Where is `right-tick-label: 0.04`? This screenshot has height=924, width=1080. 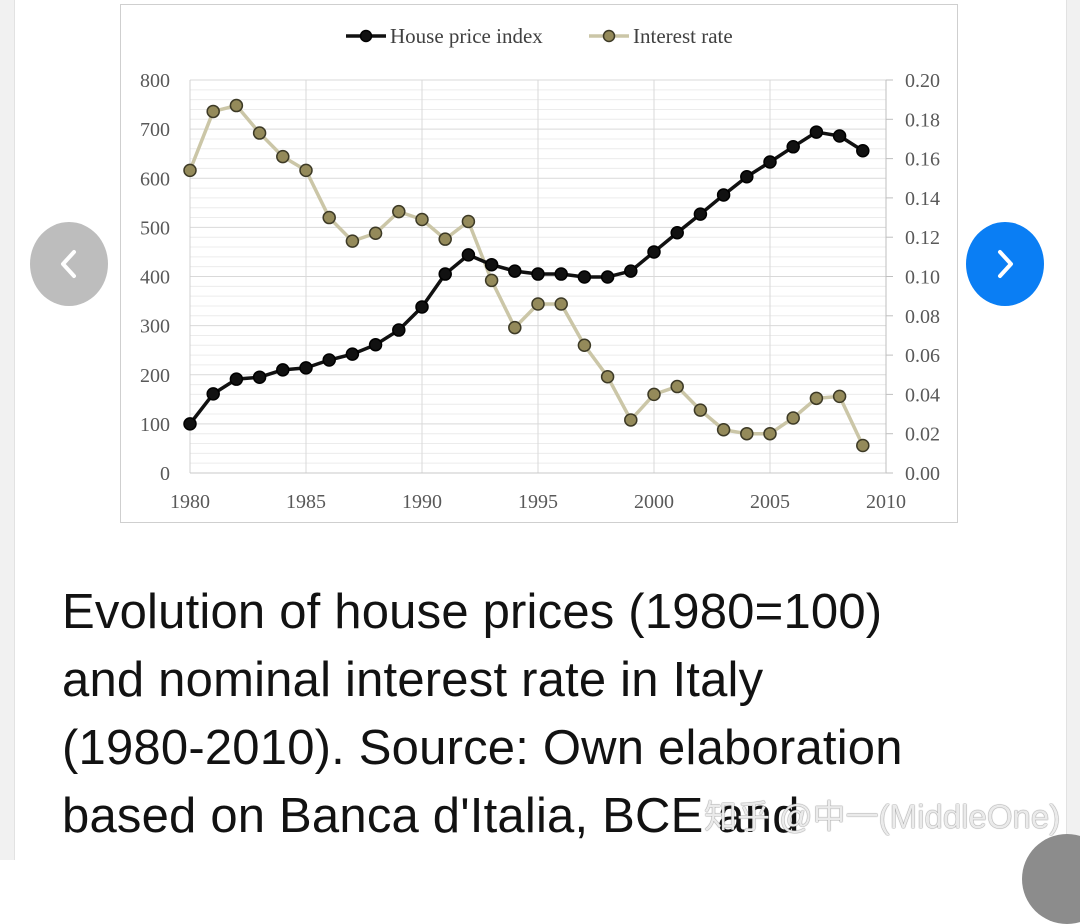 right-tick-label: 0.04 is located at coordinates (922, 395).